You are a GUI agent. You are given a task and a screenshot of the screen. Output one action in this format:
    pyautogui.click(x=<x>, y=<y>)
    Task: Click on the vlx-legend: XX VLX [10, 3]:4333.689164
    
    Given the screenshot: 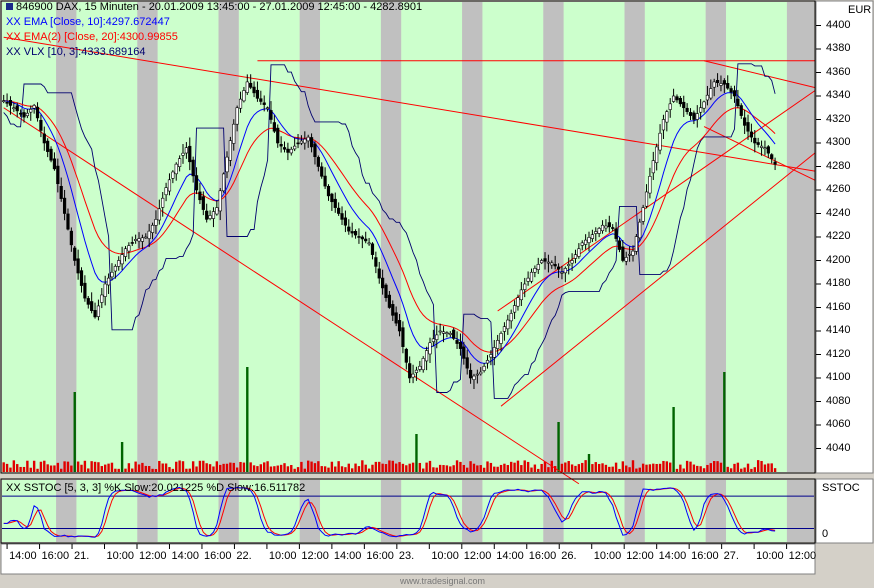 What is the action you would take?
    pyautogui.click(x=76, y=52)
    